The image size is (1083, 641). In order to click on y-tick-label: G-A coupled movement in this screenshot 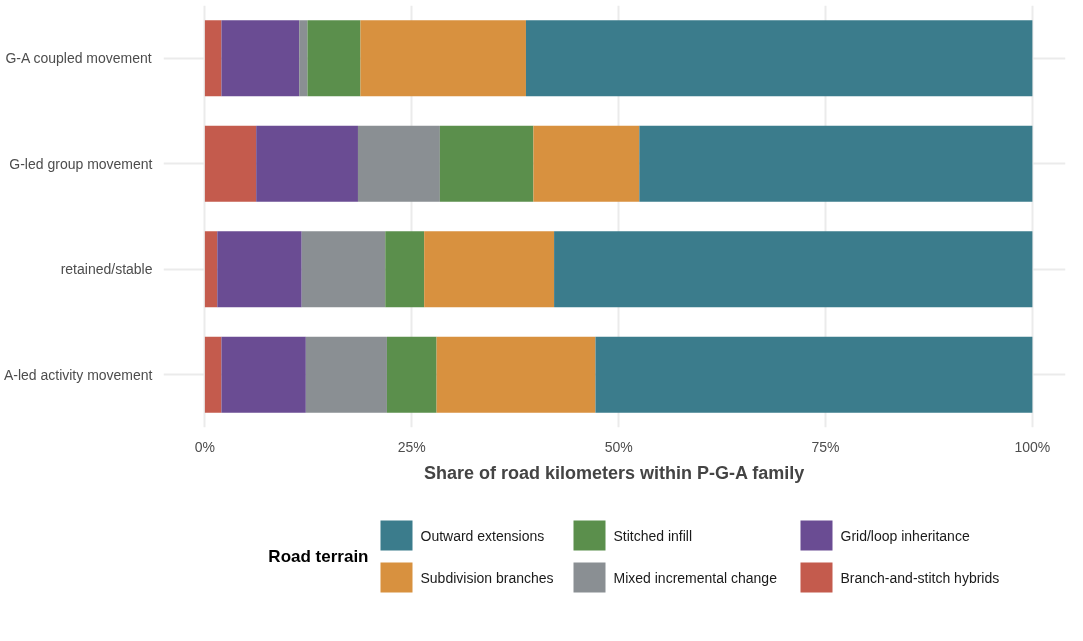, I will do `click(78, 58)`.